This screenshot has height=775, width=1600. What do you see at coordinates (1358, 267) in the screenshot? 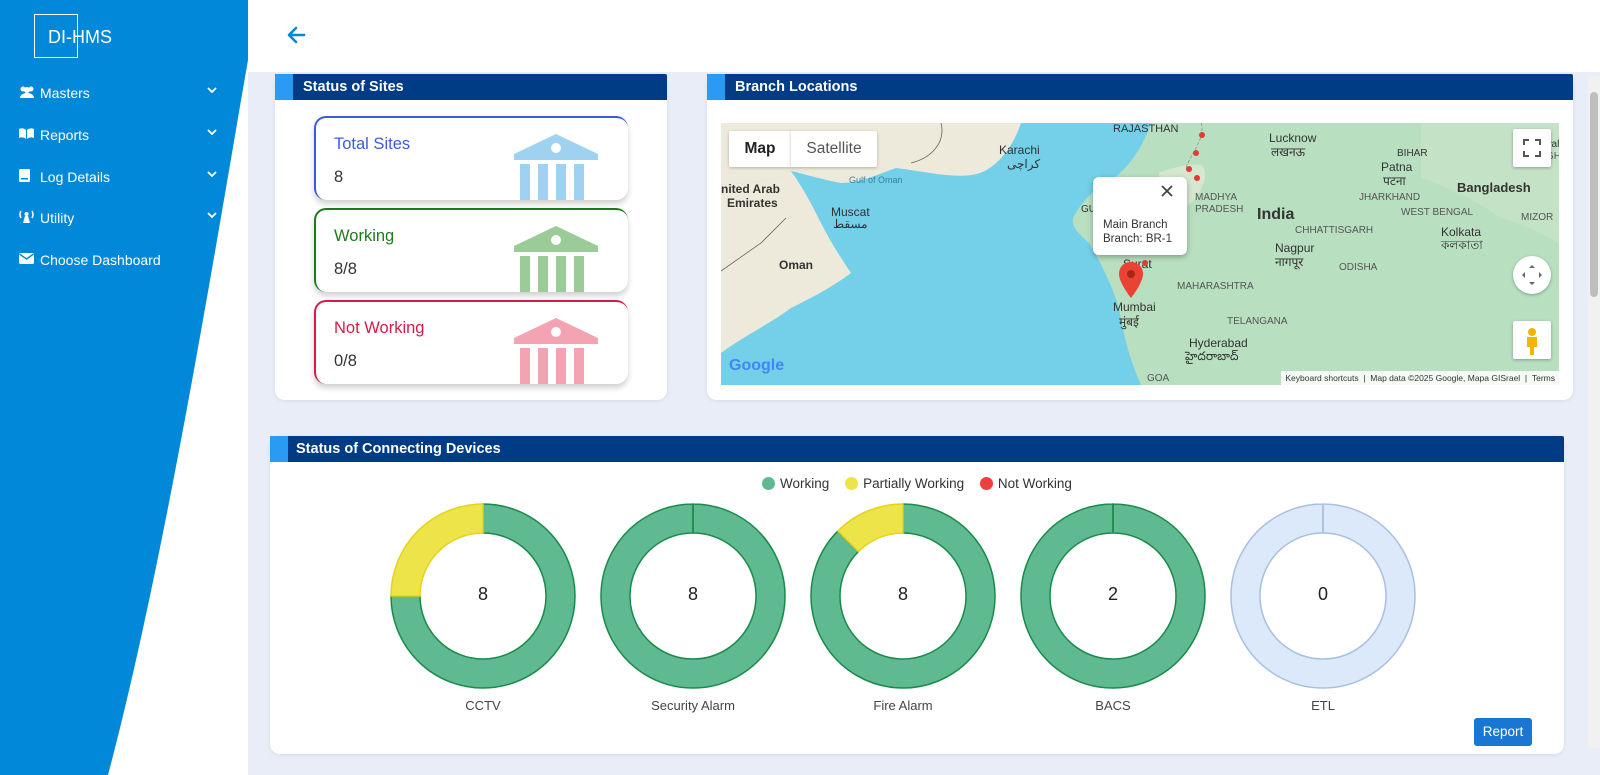
I see `map-label: ODISHA` at bounding box center [1358, 267].